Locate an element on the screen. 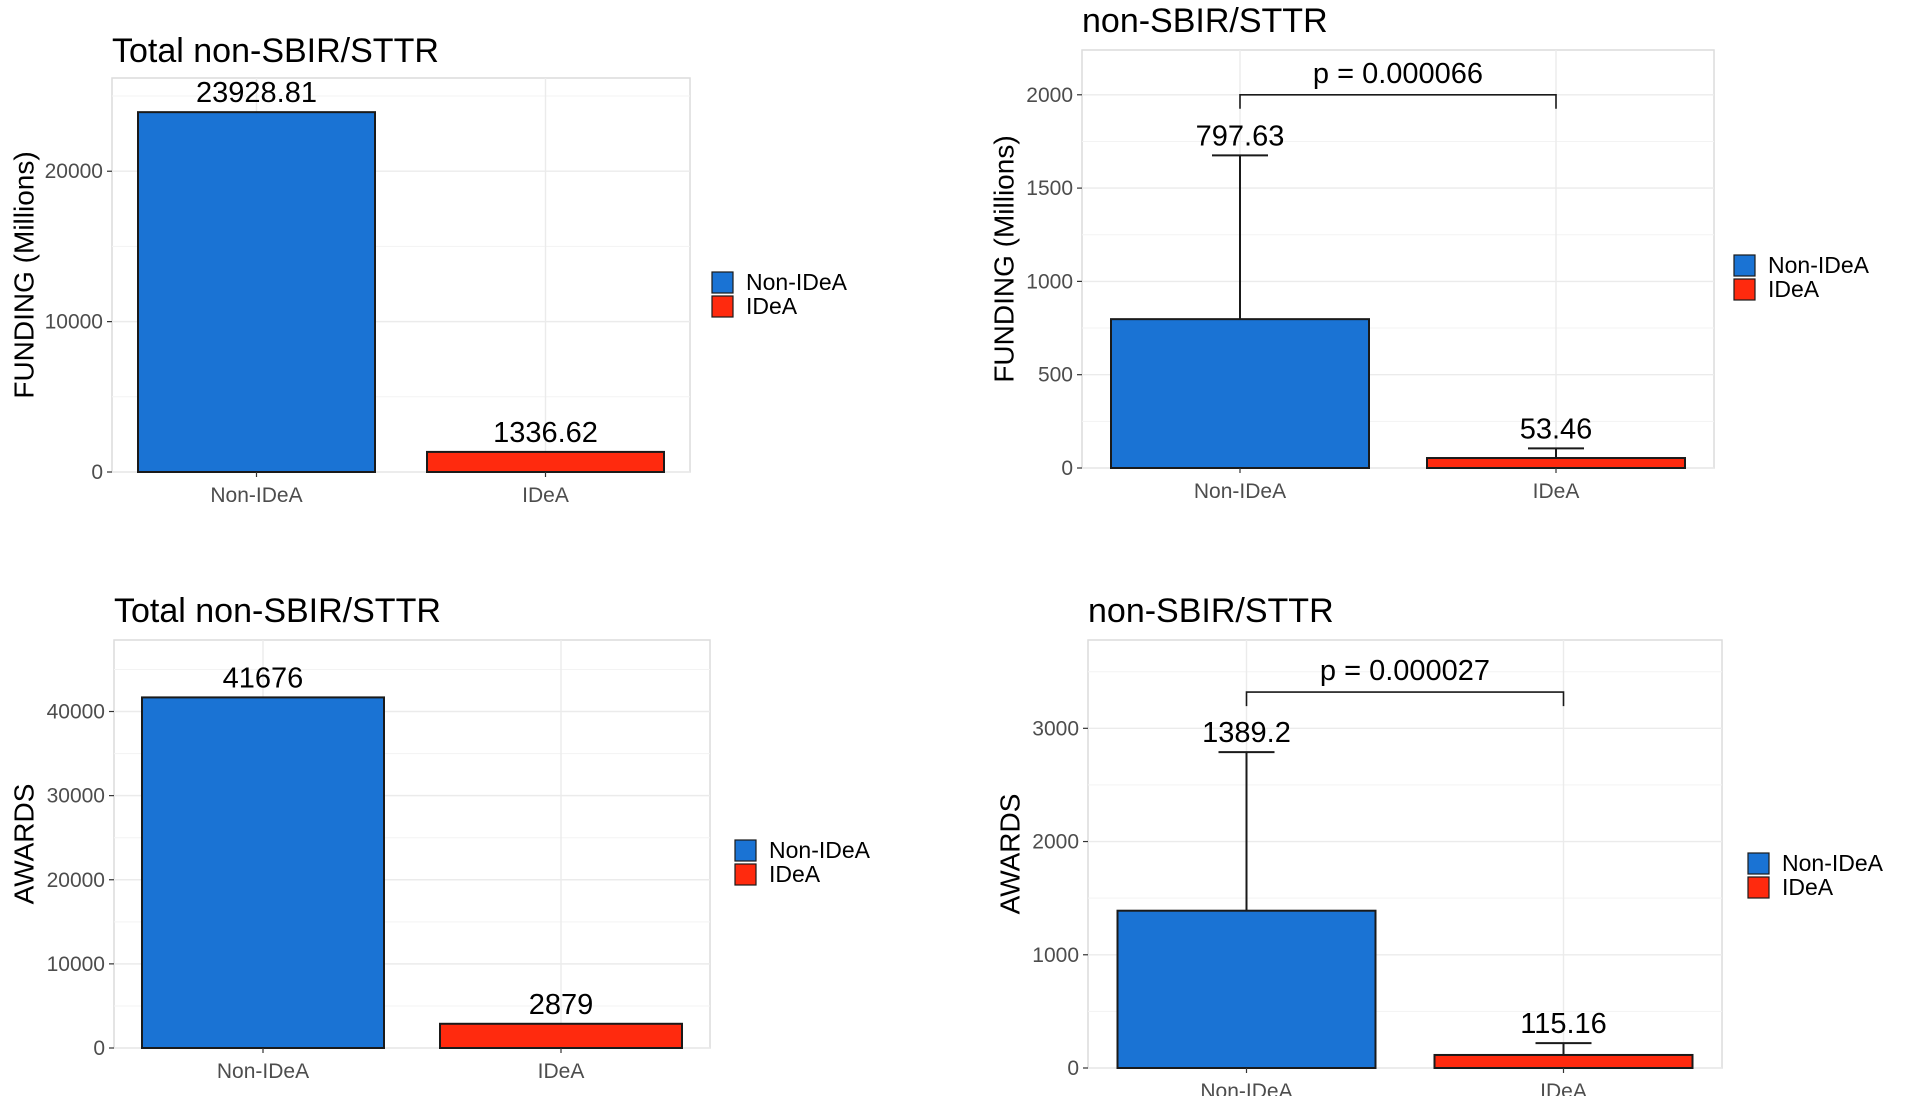 The image size is (1907, 1101). y-tick-label: 500 is located at coordinates (1055, 375).